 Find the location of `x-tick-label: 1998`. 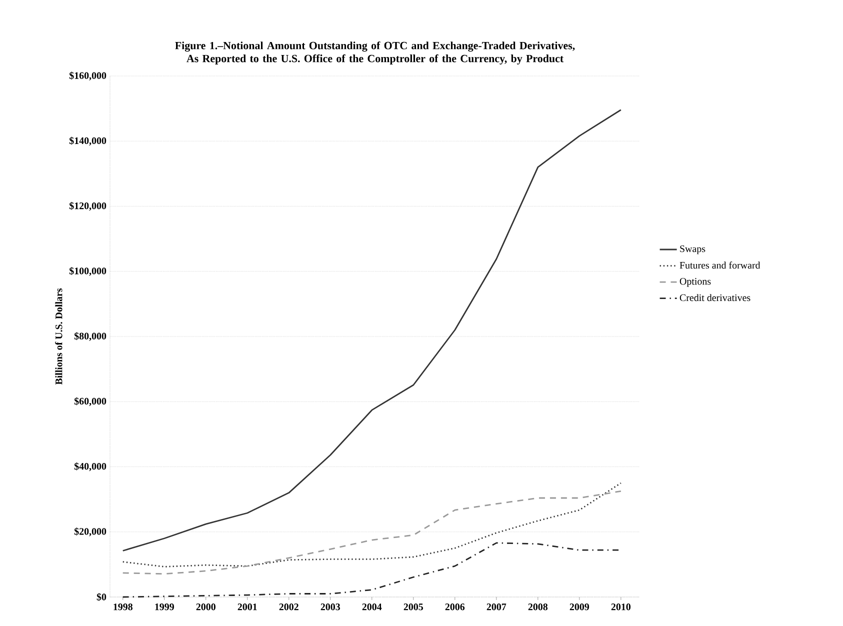

x-tick-label: 1998 is located at coordinates (123, 607).